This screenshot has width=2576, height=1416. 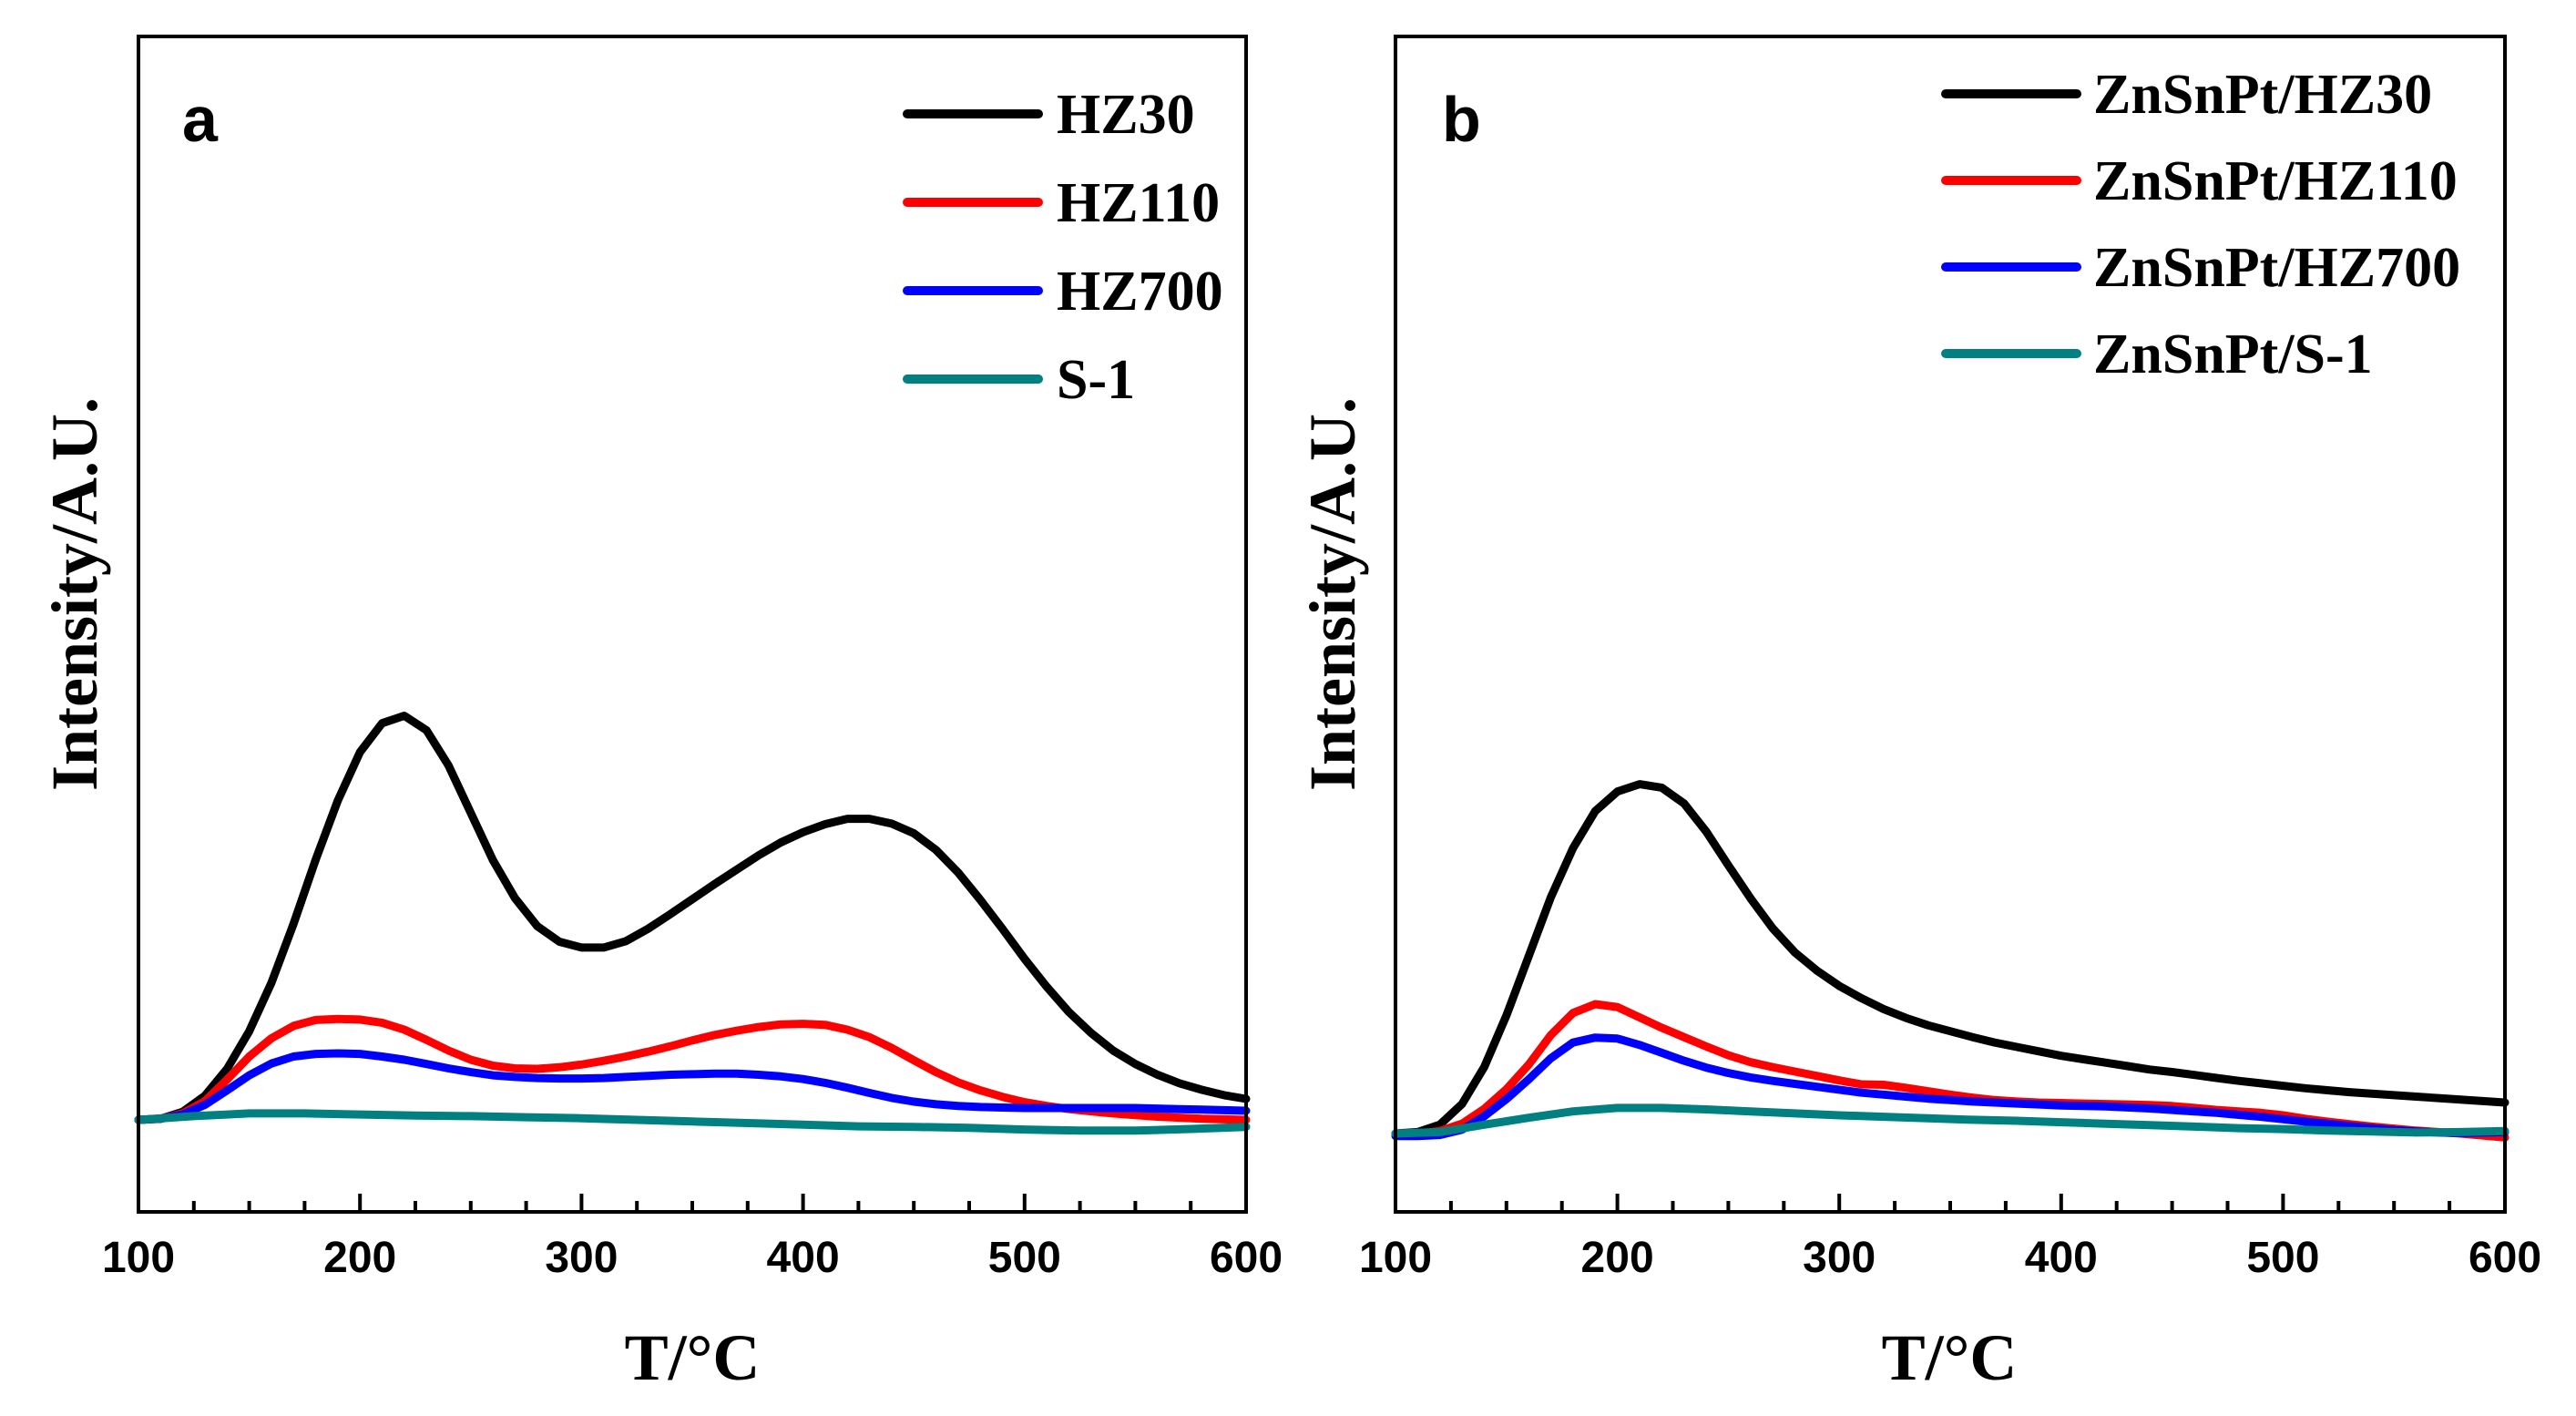 I want to click on panel-label: b, so click(x=1461, y=119).